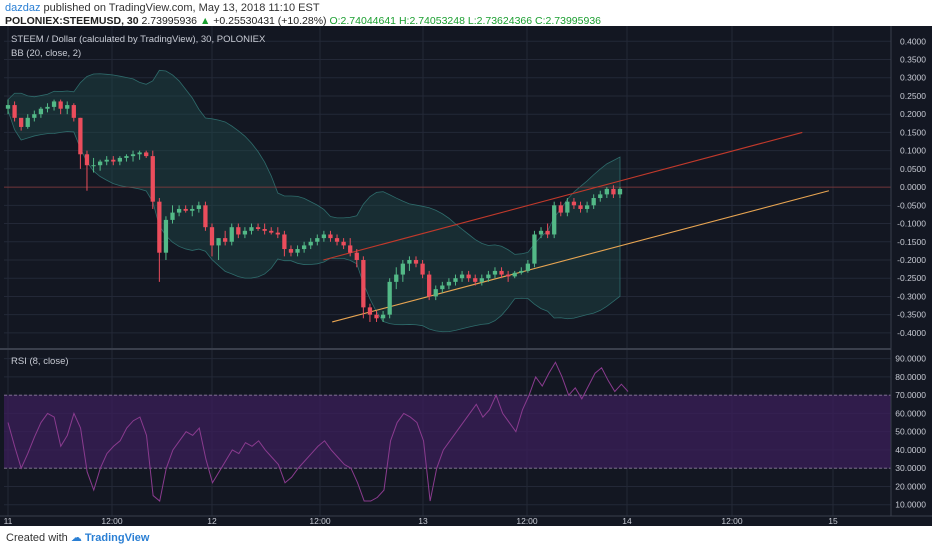 This screenshot has height=550, width=932. What do you see at coordinates (363, 21) in the screenshot?
I see `open-value: O:2.74044641` at bounding box center [363, 21].